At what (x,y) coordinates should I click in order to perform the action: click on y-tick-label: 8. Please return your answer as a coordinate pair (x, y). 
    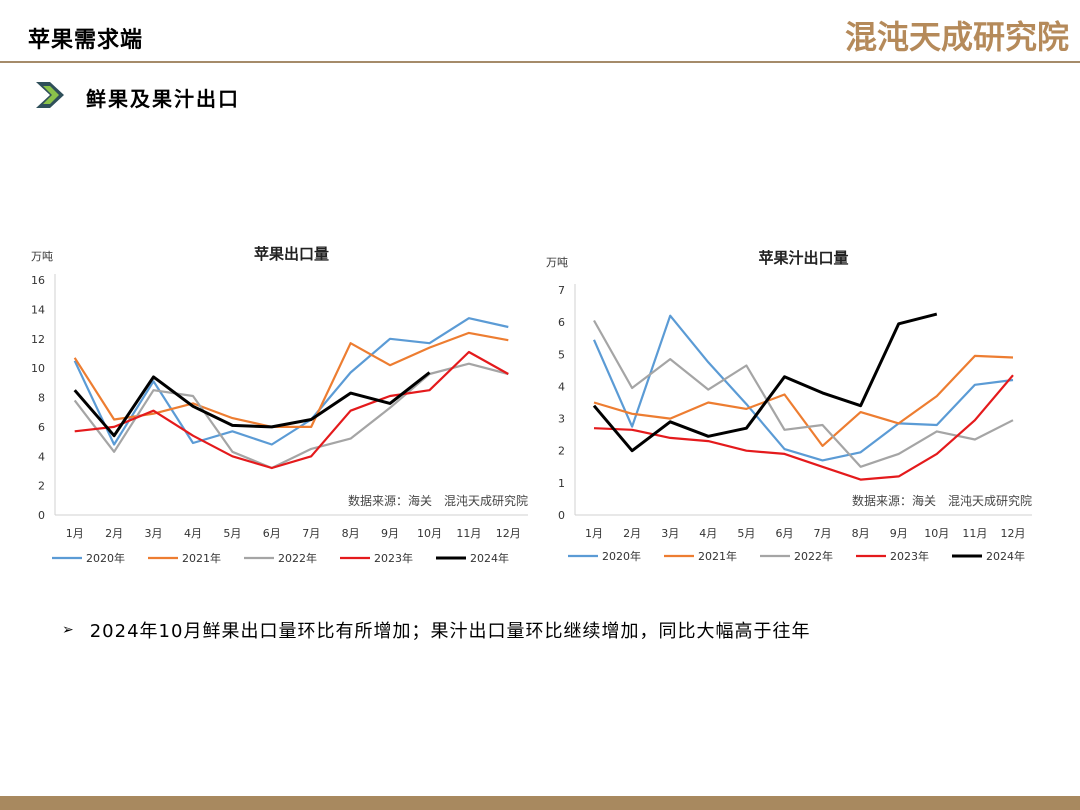
    Looking at the image, I should click on (41, 398).